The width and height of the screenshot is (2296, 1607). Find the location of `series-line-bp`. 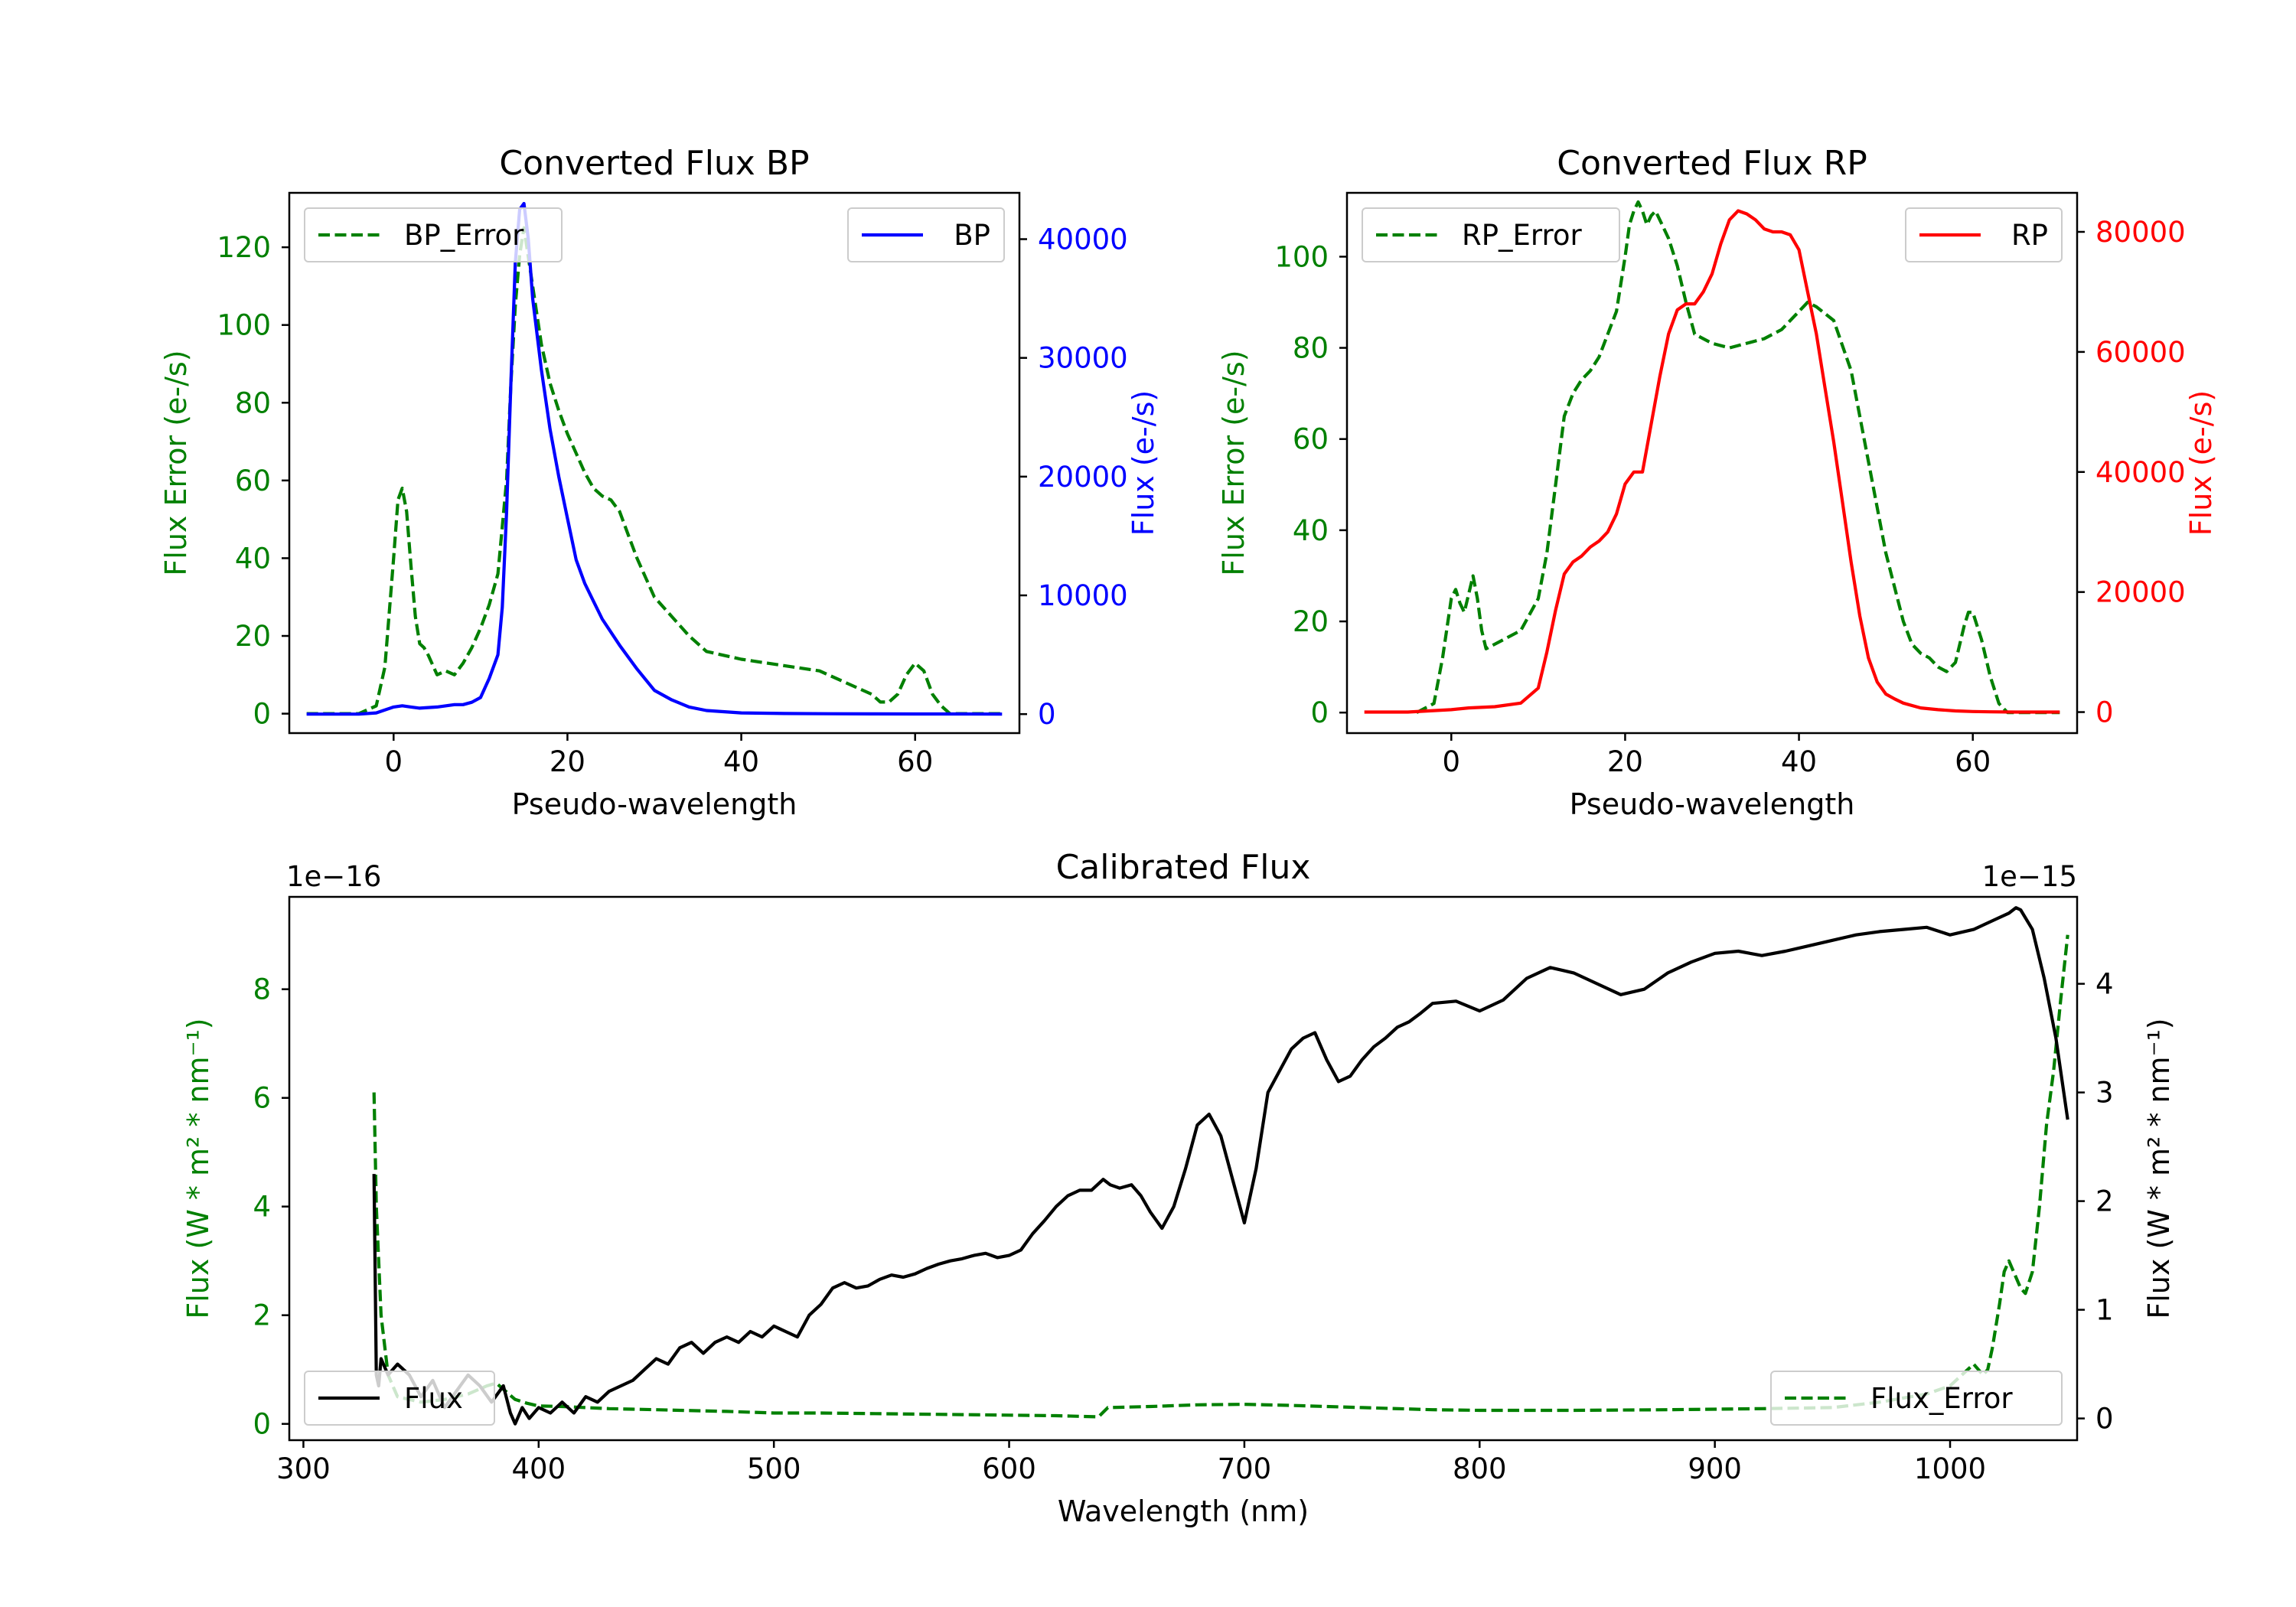

series-line-bp is located at coordinates (654, 458).